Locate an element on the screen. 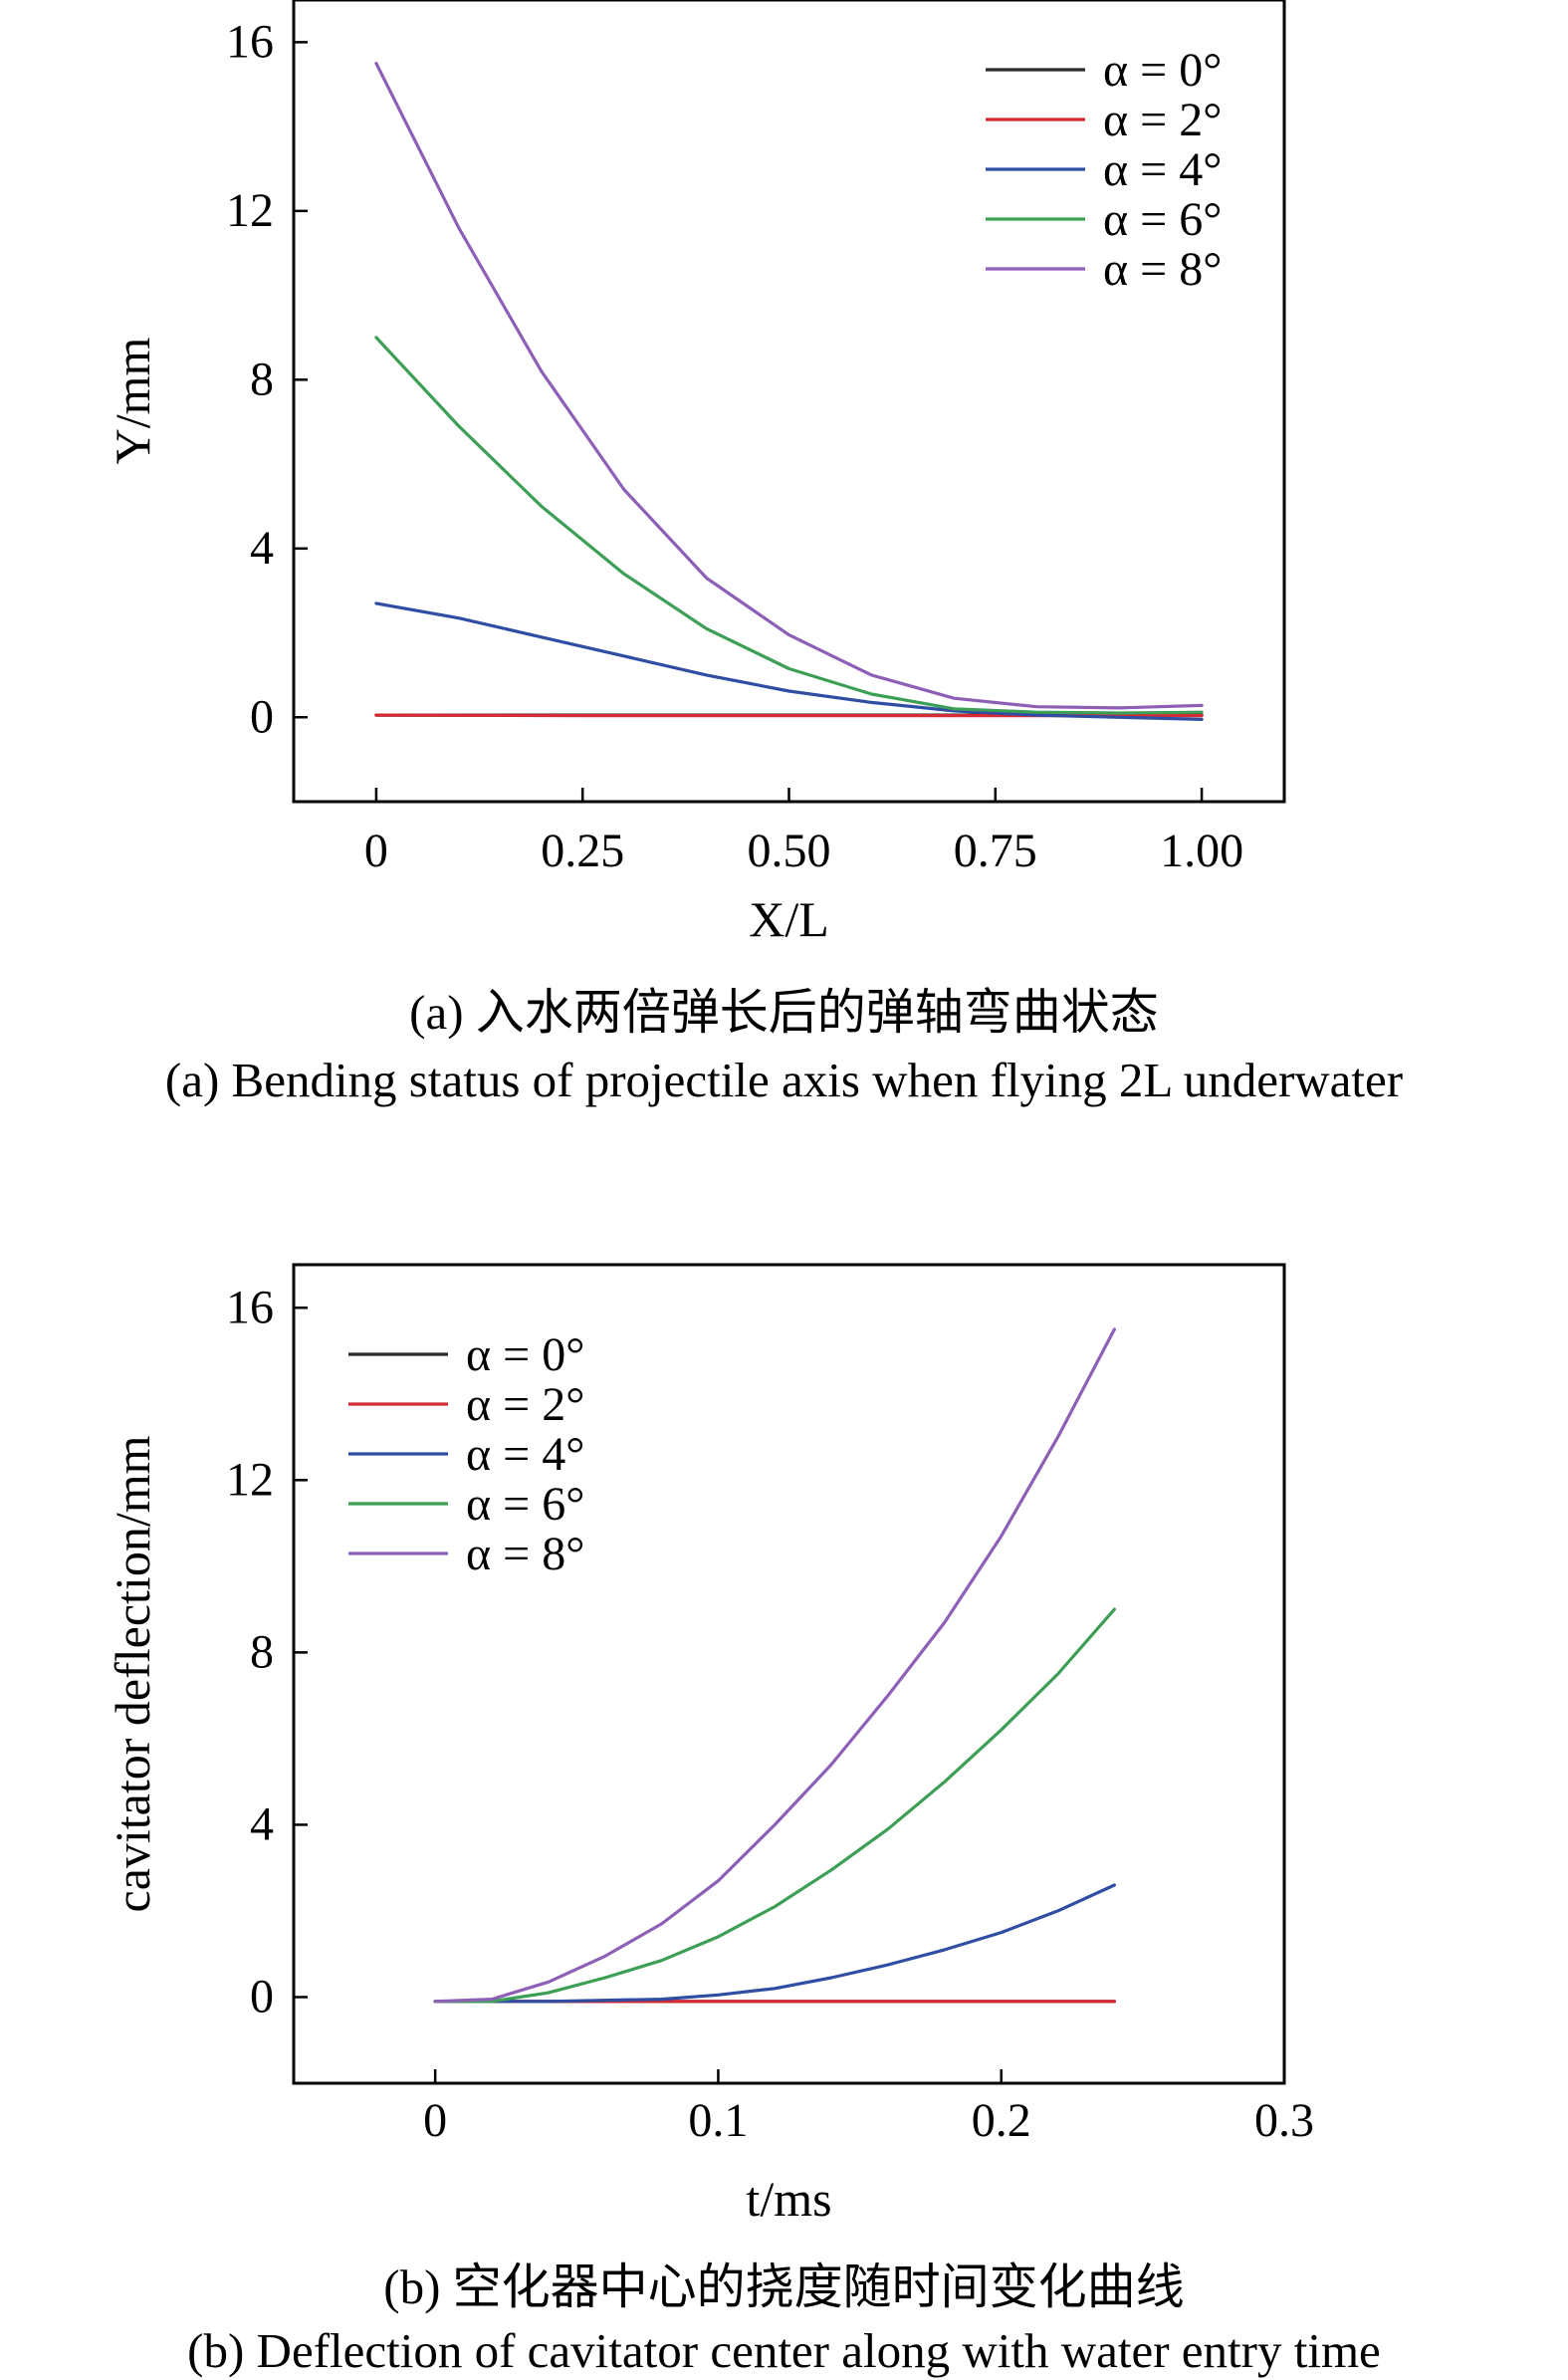 This screenshot has height=2380, width=1568. chart-b-legend-label-1: α = 2° is located at coordinates (525, 1404).